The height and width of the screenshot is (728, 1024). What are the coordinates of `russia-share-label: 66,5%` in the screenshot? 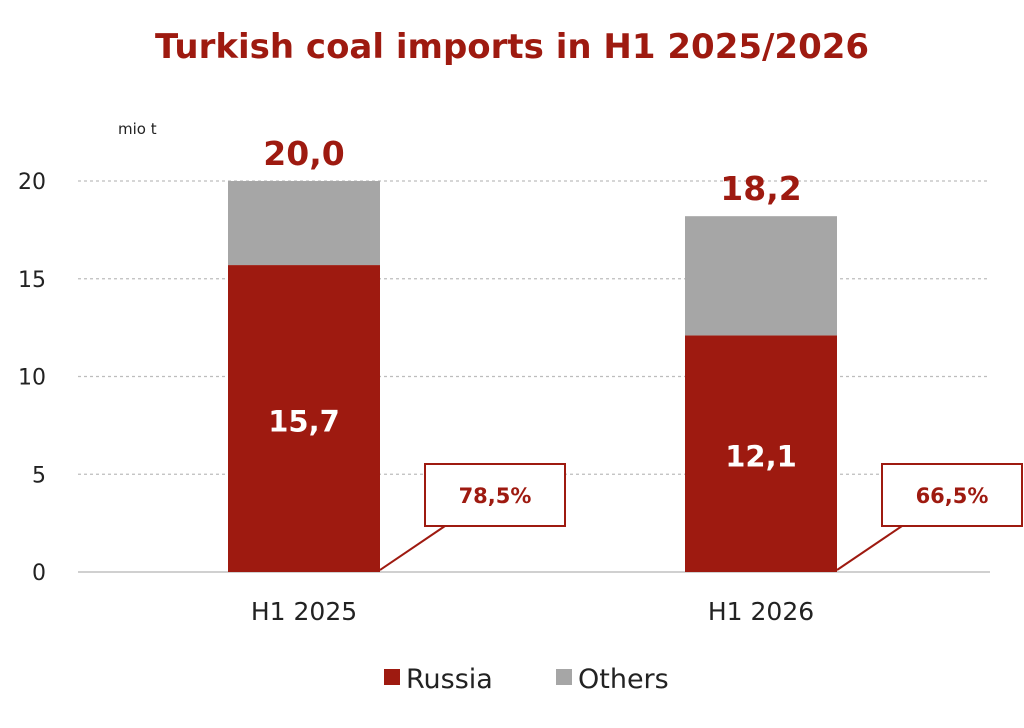 It's located at (952, 496).